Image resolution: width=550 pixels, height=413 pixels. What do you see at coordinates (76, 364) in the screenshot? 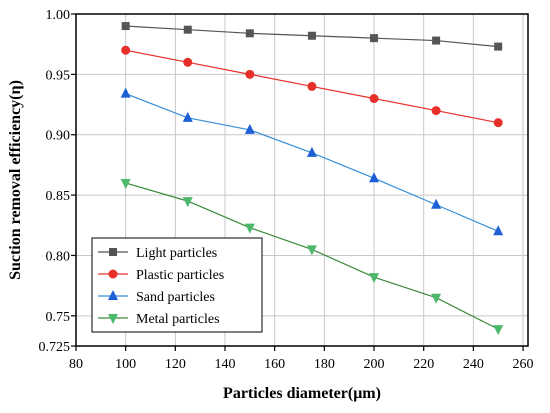
I see `x-tick-label: 80` at bounding box center [76, 364].